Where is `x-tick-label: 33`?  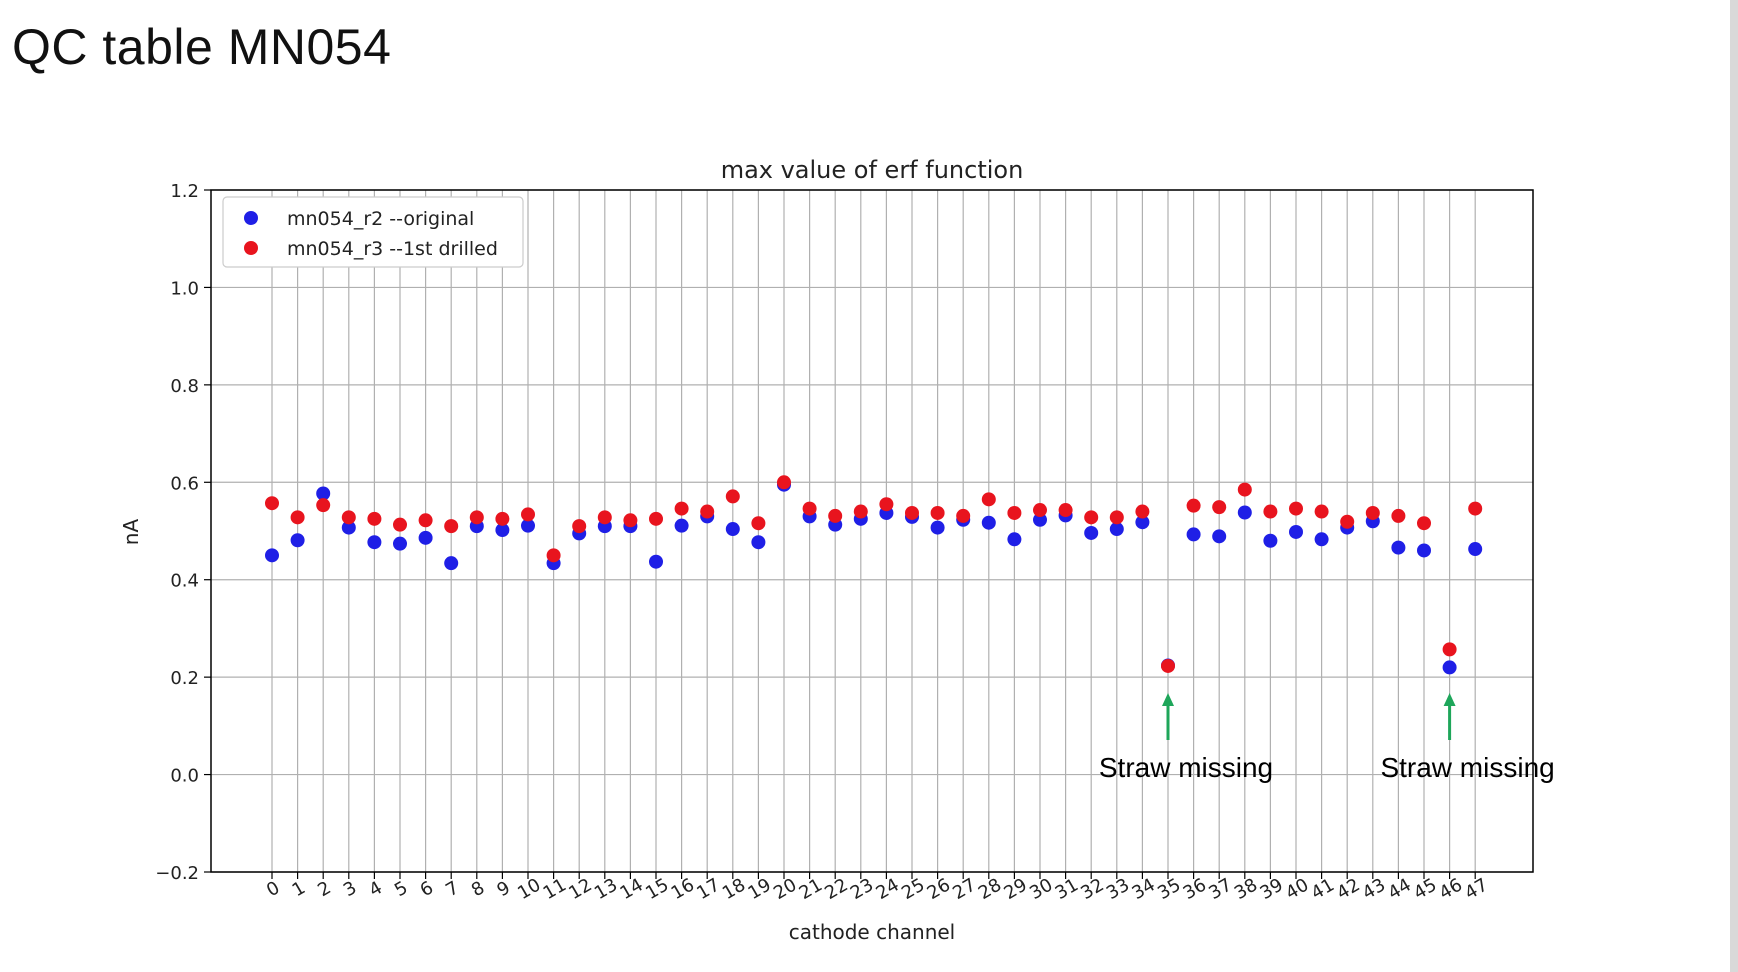 x-tick-label: 33 is located at coordinates (1118, 889).